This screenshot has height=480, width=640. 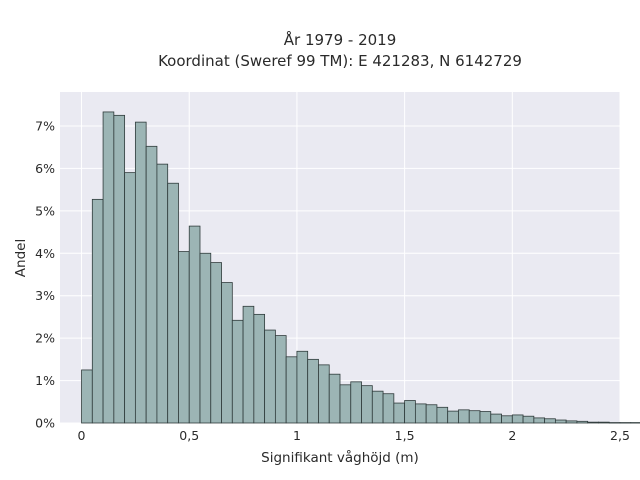 I want to click on y-tick-label: 0%, so click(x=45, y=423).